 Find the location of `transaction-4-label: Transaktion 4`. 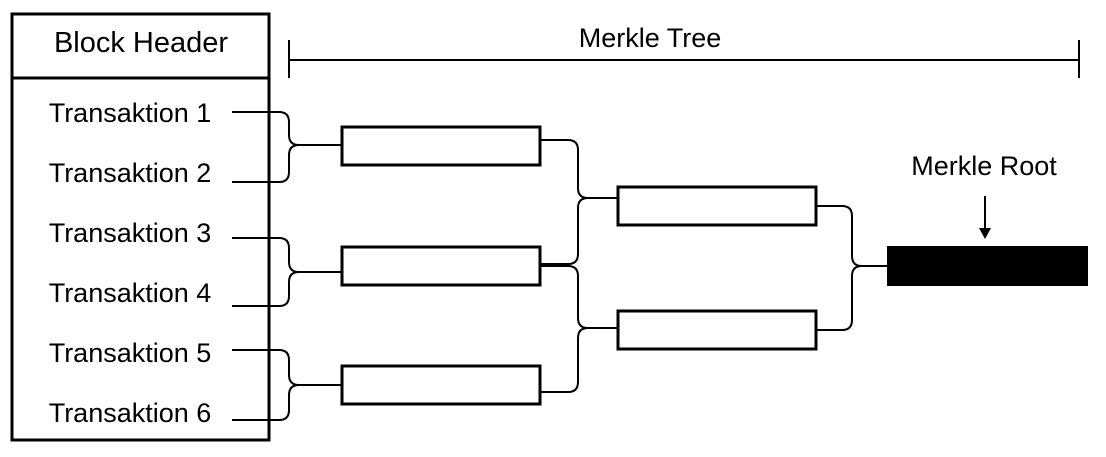

transaction-4-label: Transaktion 4 is located at coordinates (130, 293).